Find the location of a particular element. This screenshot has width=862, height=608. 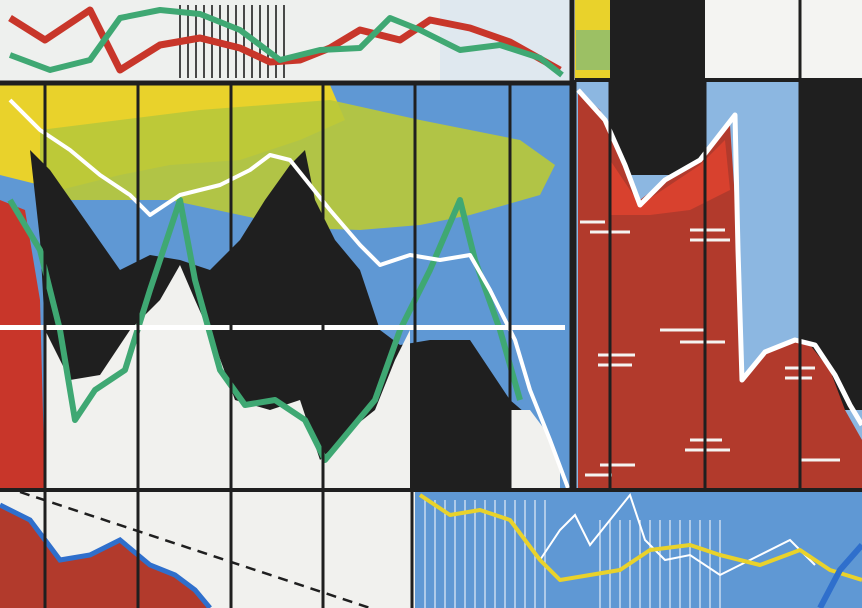

bottom-vertical-grid is located at coordinates (228, 549).